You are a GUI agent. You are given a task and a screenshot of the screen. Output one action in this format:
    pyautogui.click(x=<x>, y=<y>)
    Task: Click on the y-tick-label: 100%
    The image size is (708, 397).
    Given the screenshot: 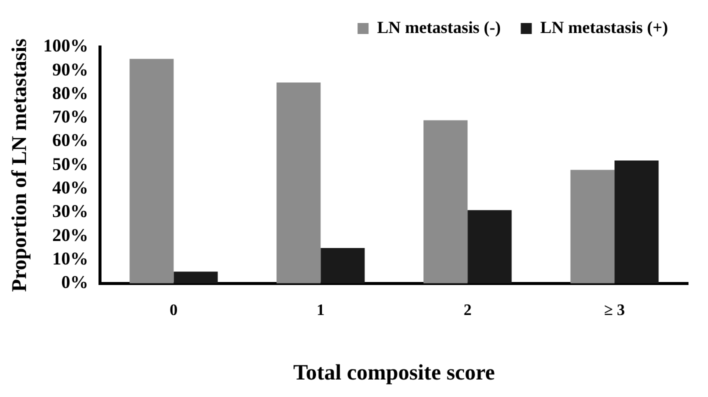 What is the action you would take?
    pyautogui.click(x=65, y=46)
    